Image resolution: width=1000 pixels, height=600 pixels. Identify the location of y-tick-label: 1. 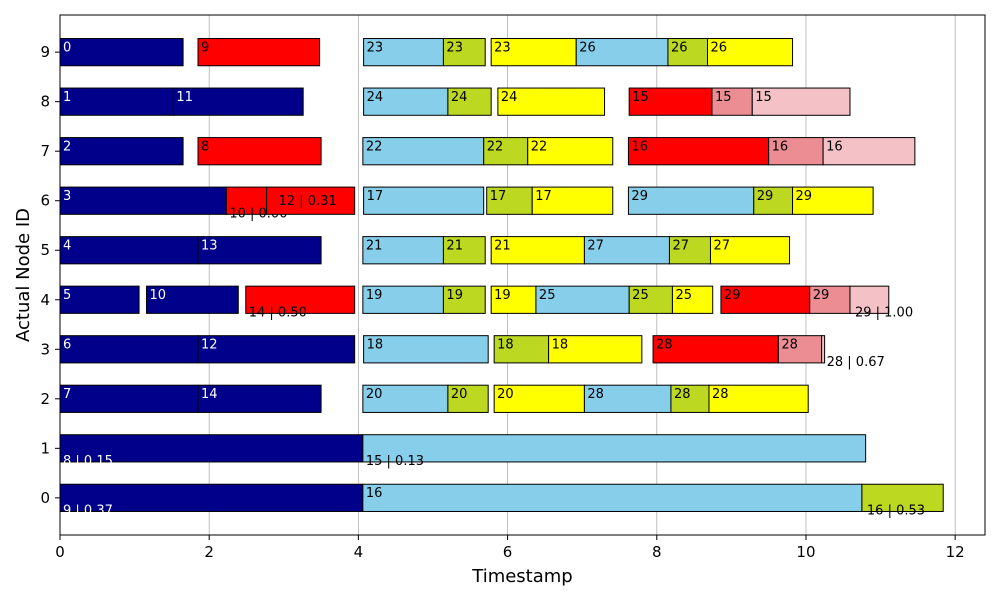
(45, 448).